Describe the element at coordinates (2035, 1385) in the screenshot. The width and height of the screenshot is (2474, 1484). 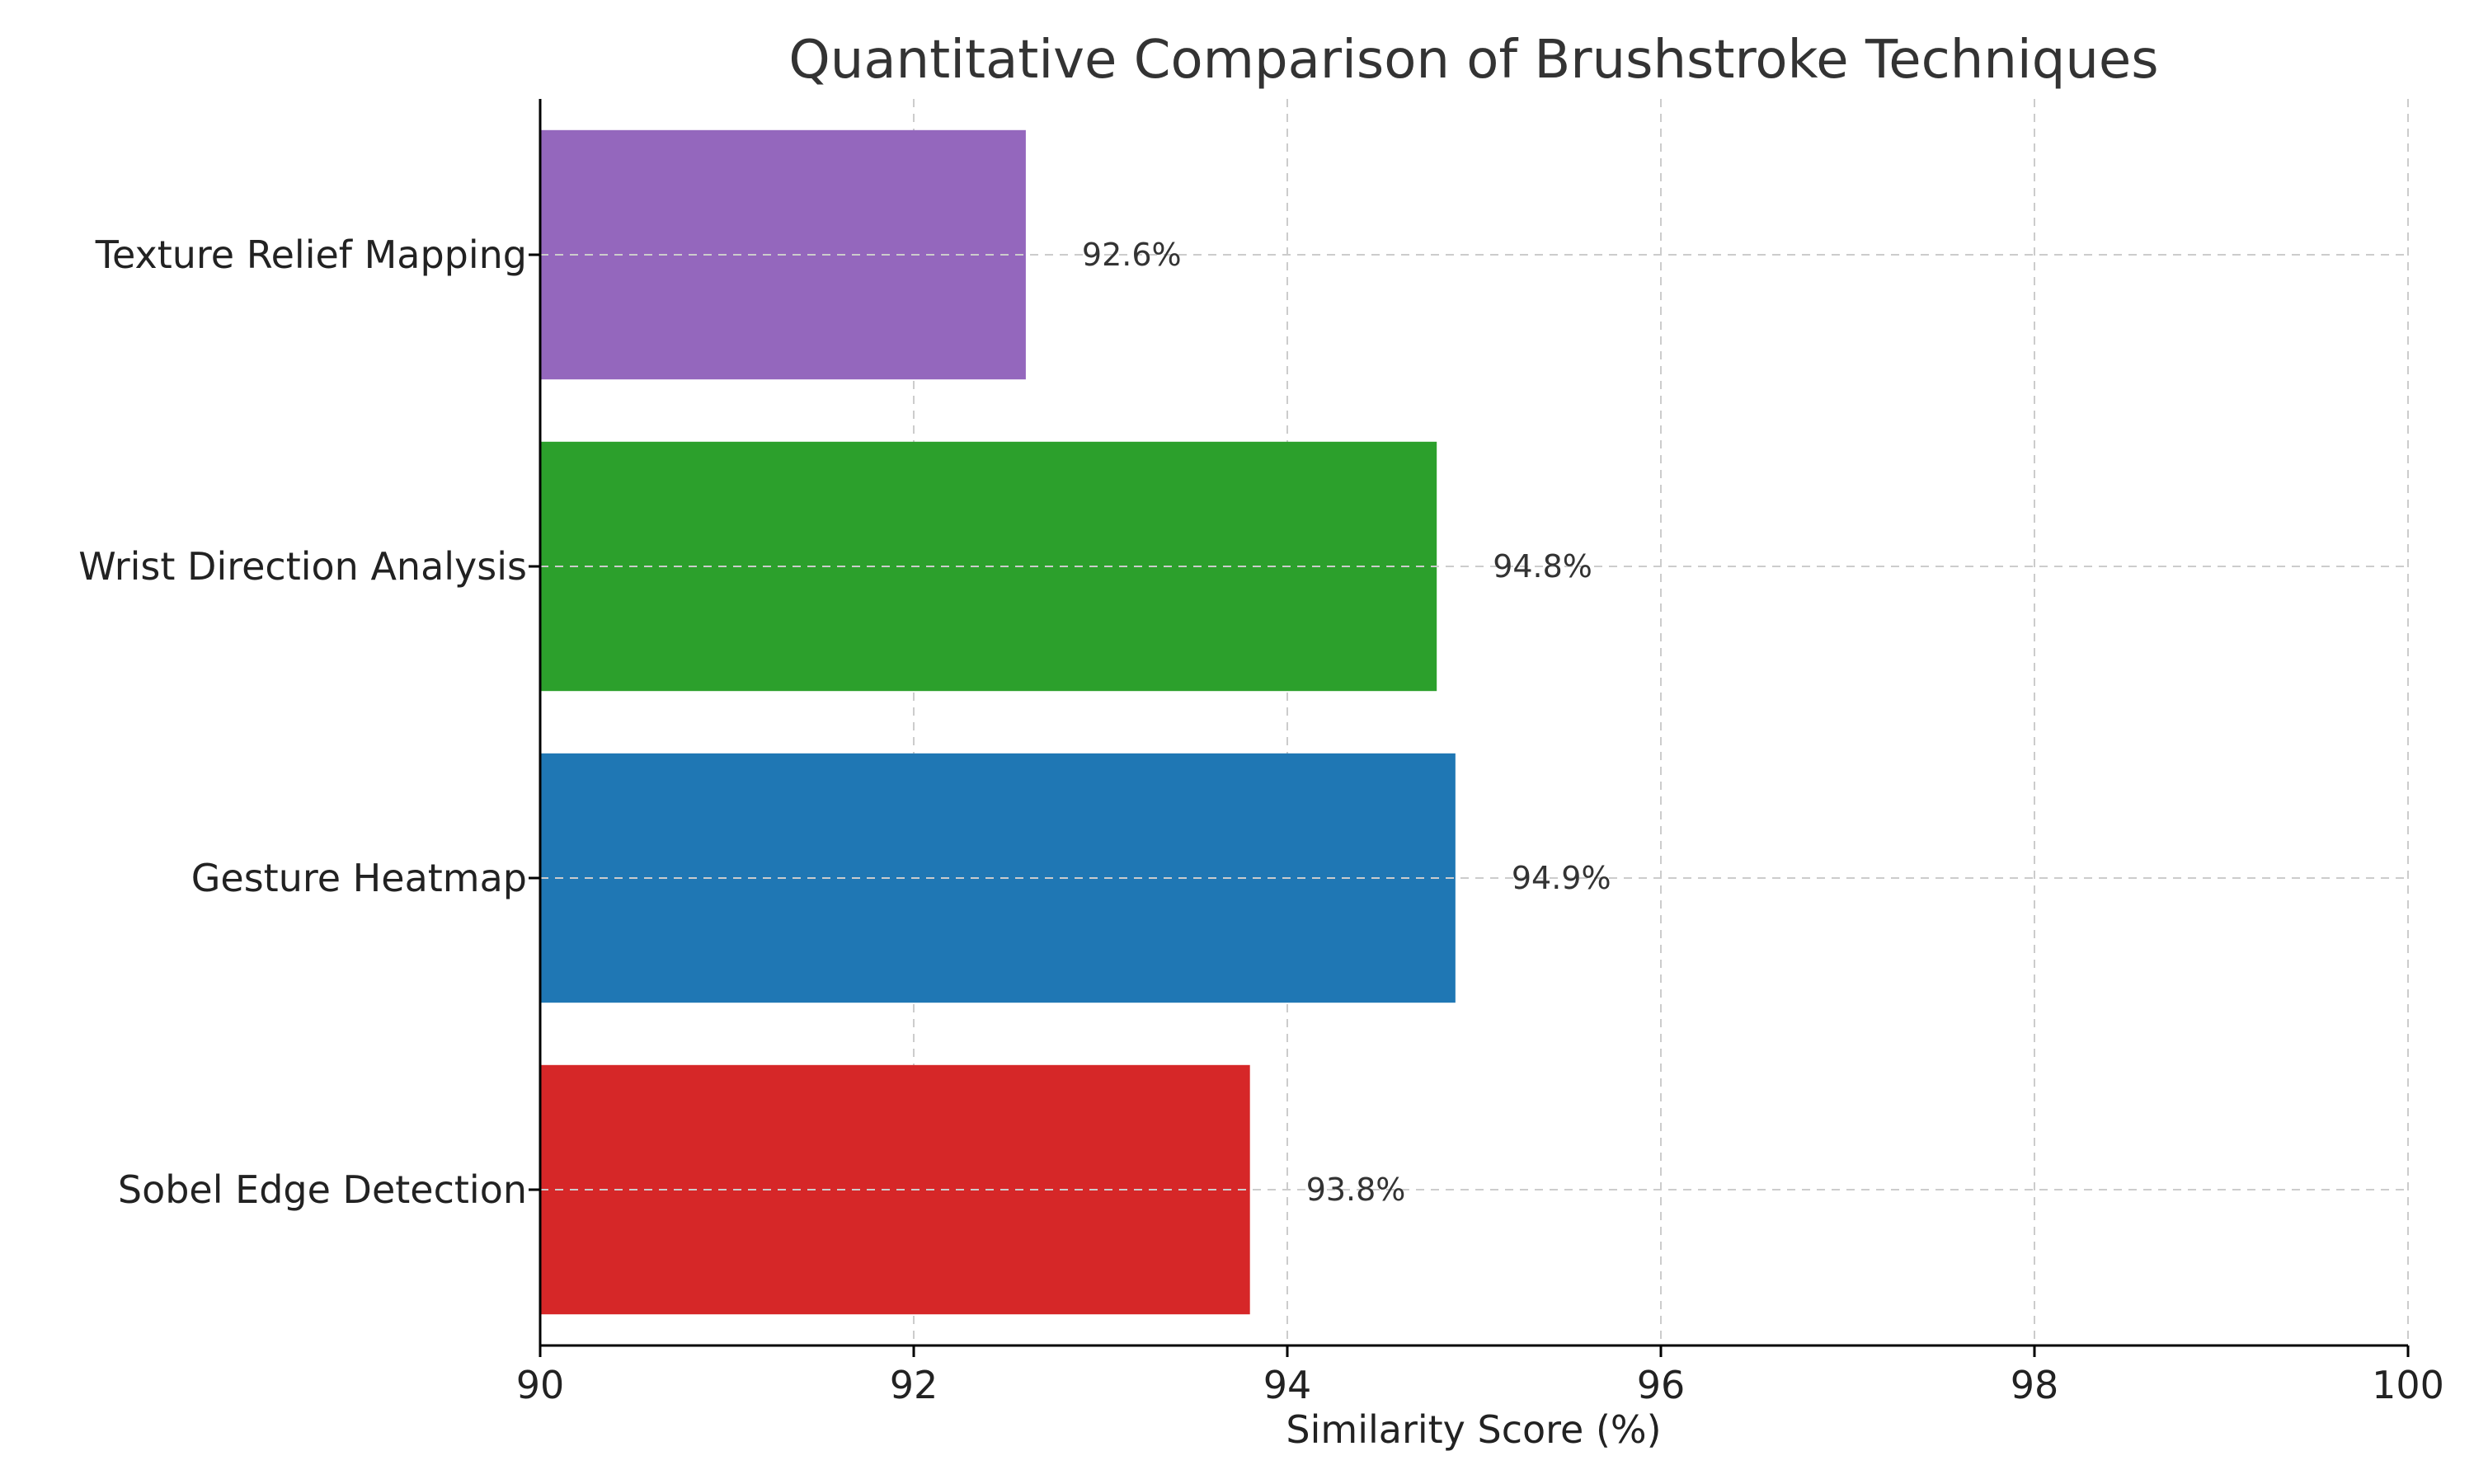
I see `x-tick-label: 98` at that location.